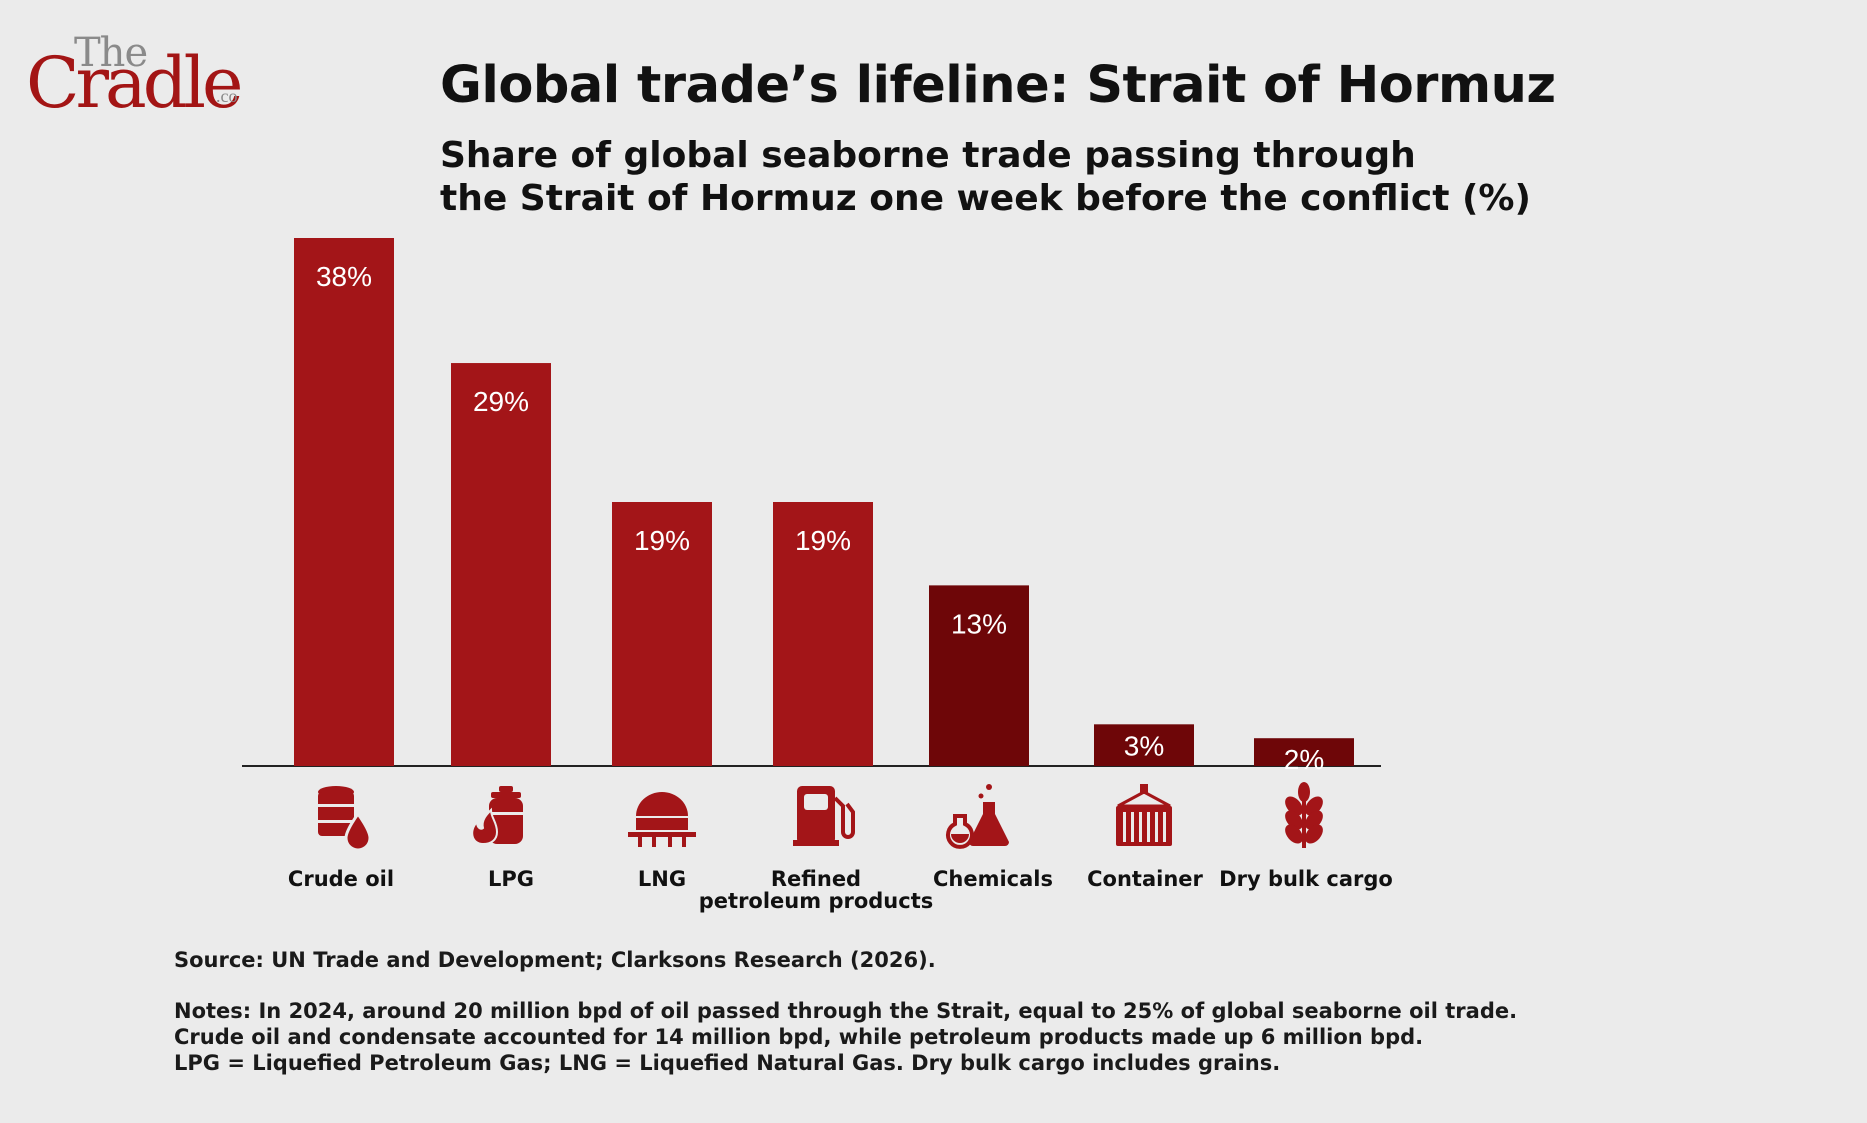 The width and height of the screenshot is (1867, 1123). I want to click on the-cradle-logo: The Cradle .co, so click(146, 75).